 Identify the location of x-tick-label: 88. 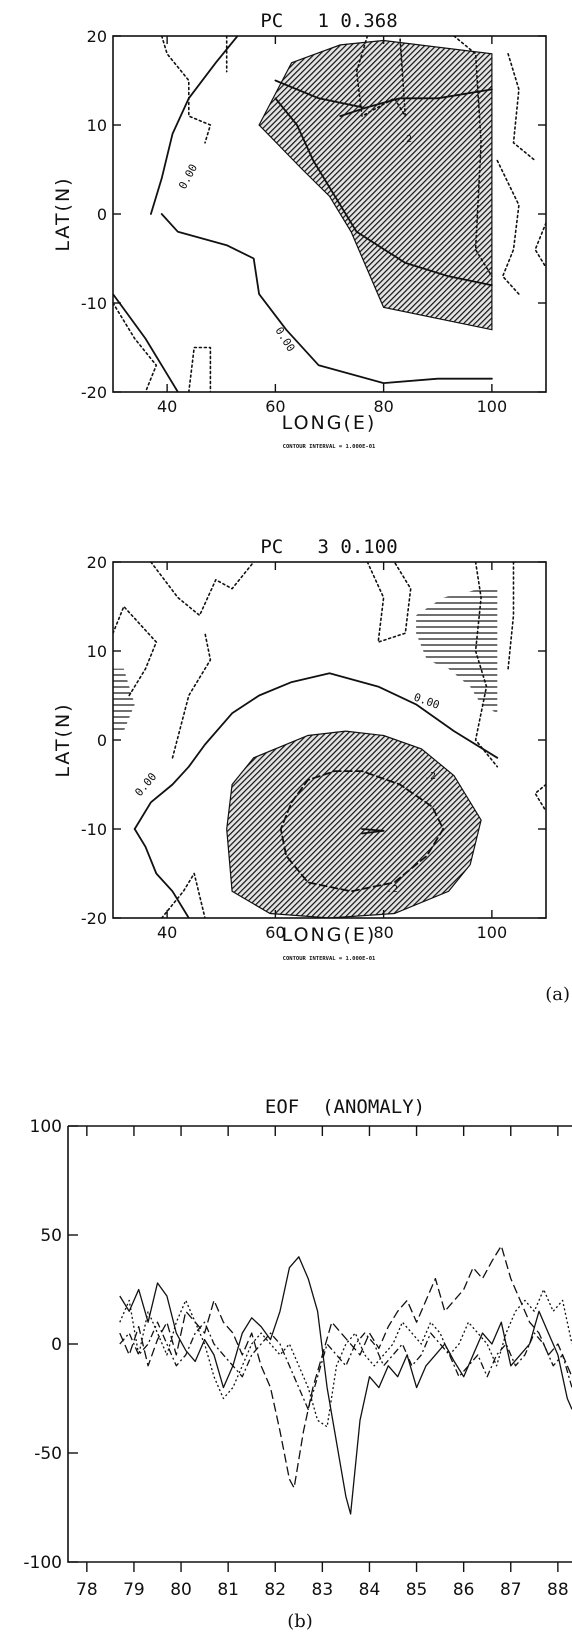
(558, 1590).